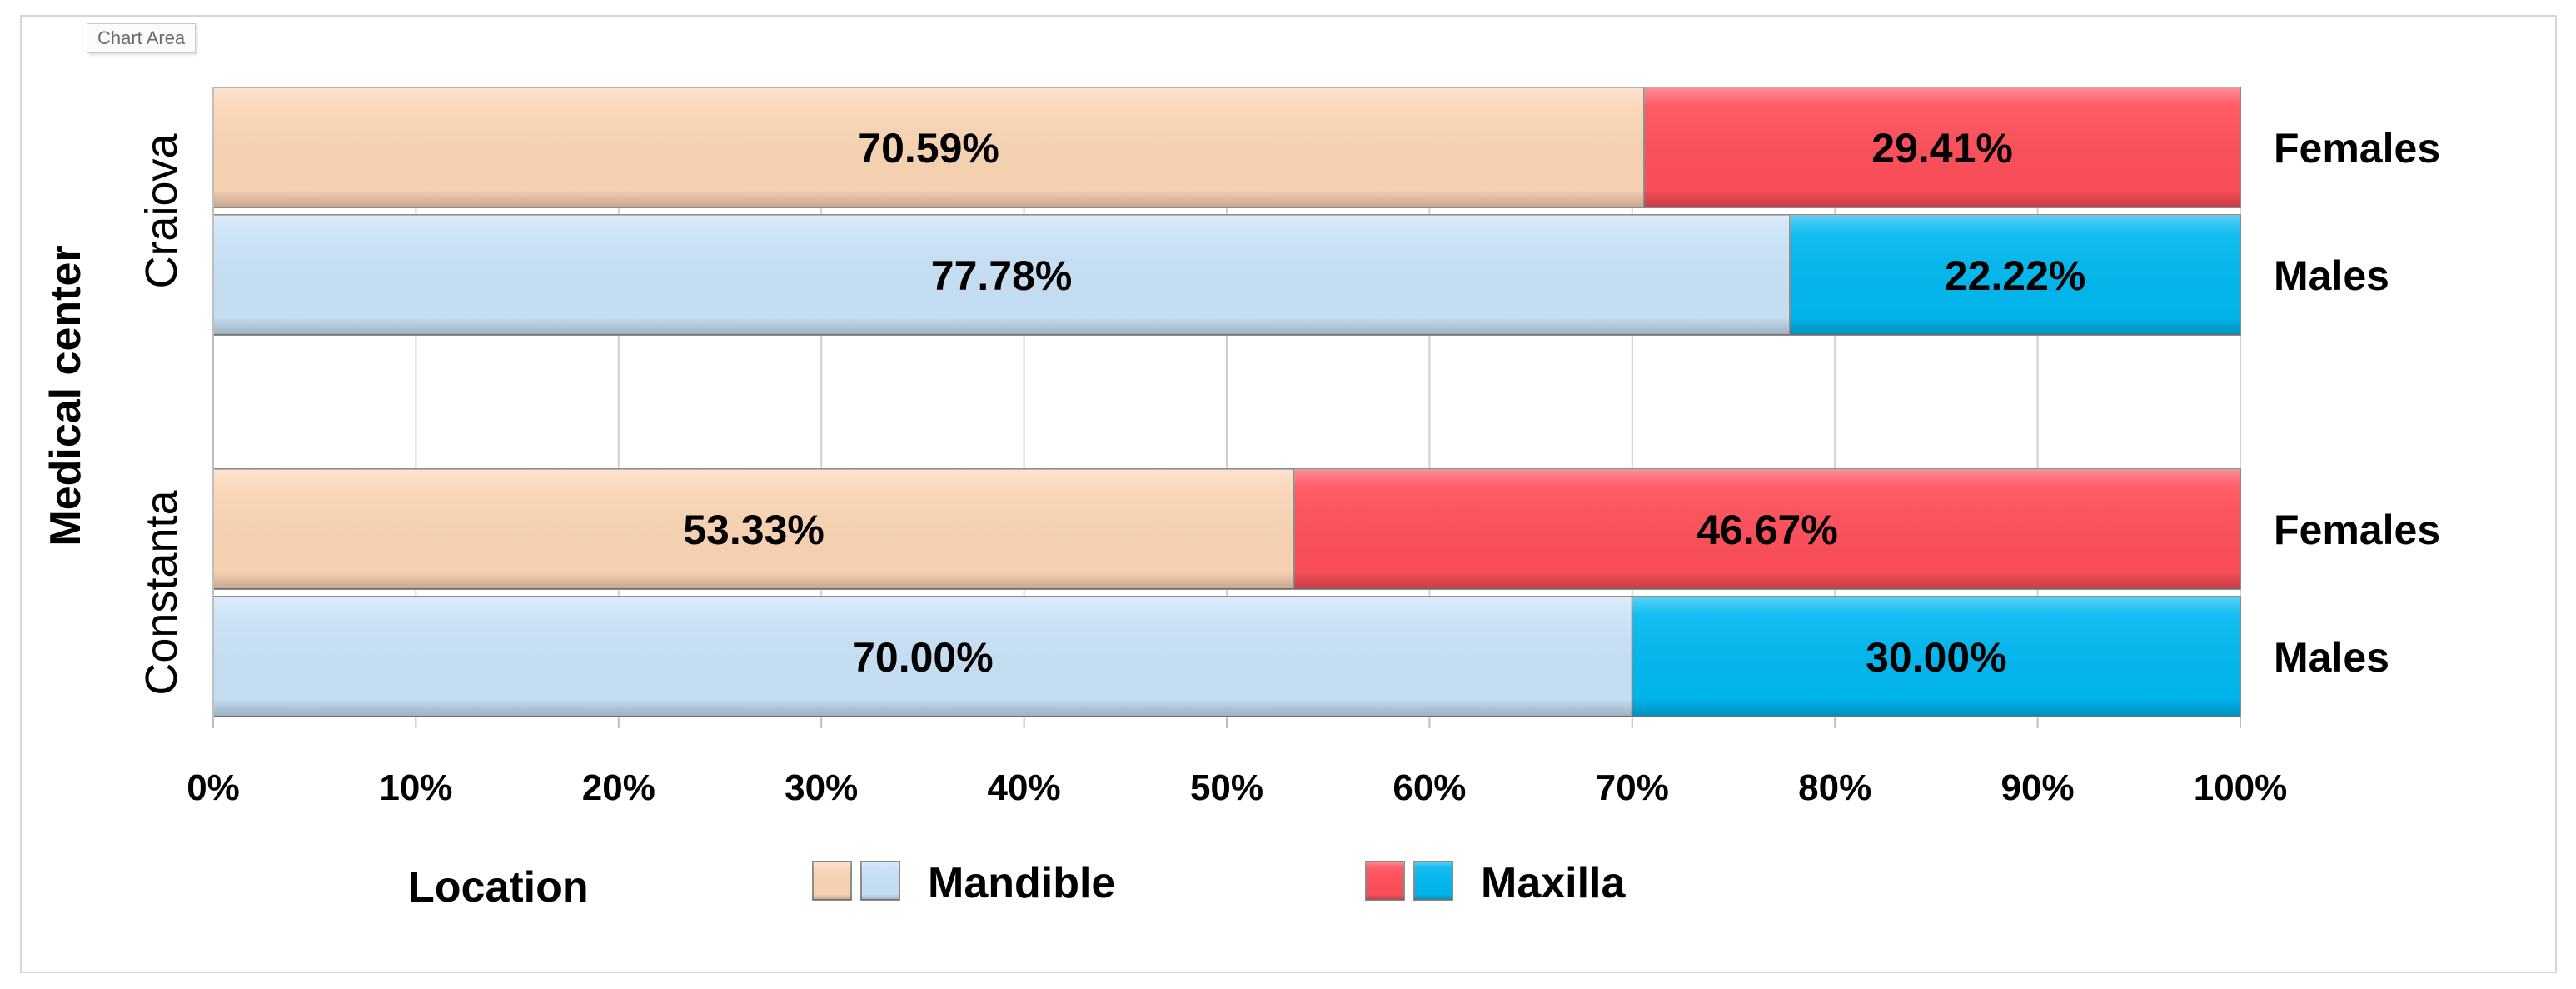  What do you see at coordinates (415, 788) in the screenshot?
I see `x-tick-label: 10%` at bounding box center [415, 788].